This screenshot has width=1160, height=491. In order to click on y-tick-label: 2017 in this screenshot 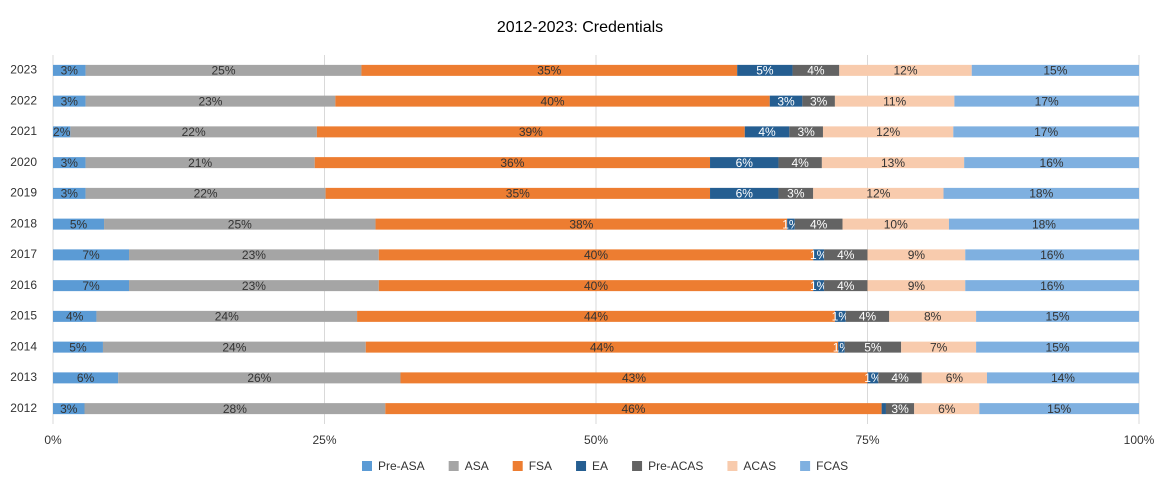, I will do `click(23, 254)`.